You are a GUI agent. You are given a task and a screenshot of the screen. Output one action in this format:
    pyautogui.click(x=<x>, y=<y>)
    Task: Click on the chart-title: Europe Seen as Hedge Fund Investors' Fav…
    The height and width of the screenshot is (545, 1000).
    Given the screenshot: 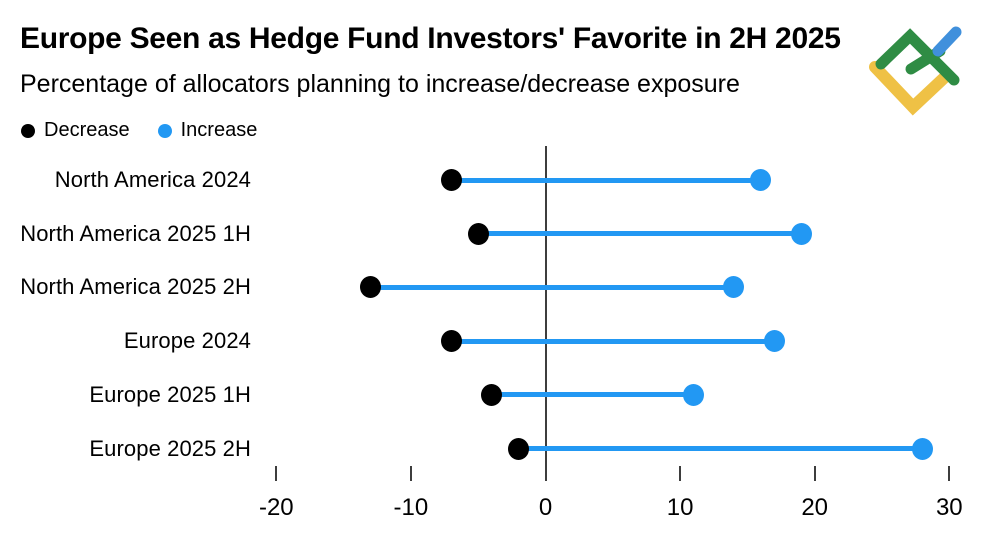 What is the action you would take?
    pyautogui.click(x=430, y=38)
    